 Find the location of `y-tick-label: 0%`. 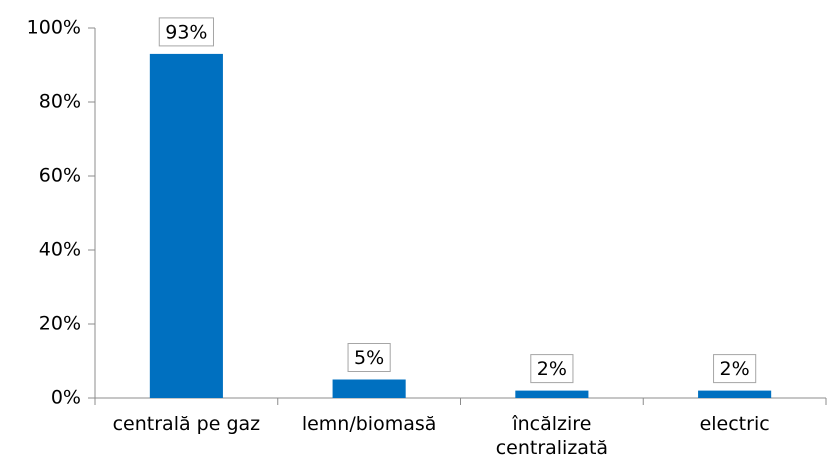

y-tick-label: 0% is located at coordinates (66, 398).